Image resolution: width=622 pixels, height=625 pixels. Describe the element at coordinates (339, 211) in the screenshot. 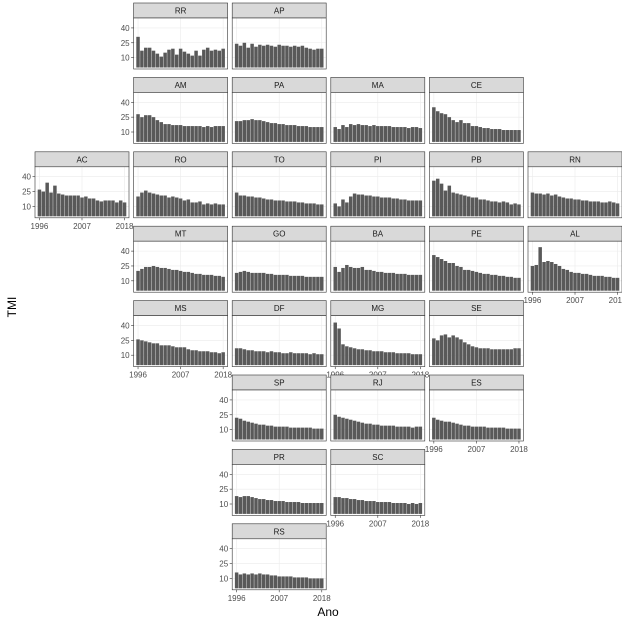

I see `bar-pi-1997` at that location.